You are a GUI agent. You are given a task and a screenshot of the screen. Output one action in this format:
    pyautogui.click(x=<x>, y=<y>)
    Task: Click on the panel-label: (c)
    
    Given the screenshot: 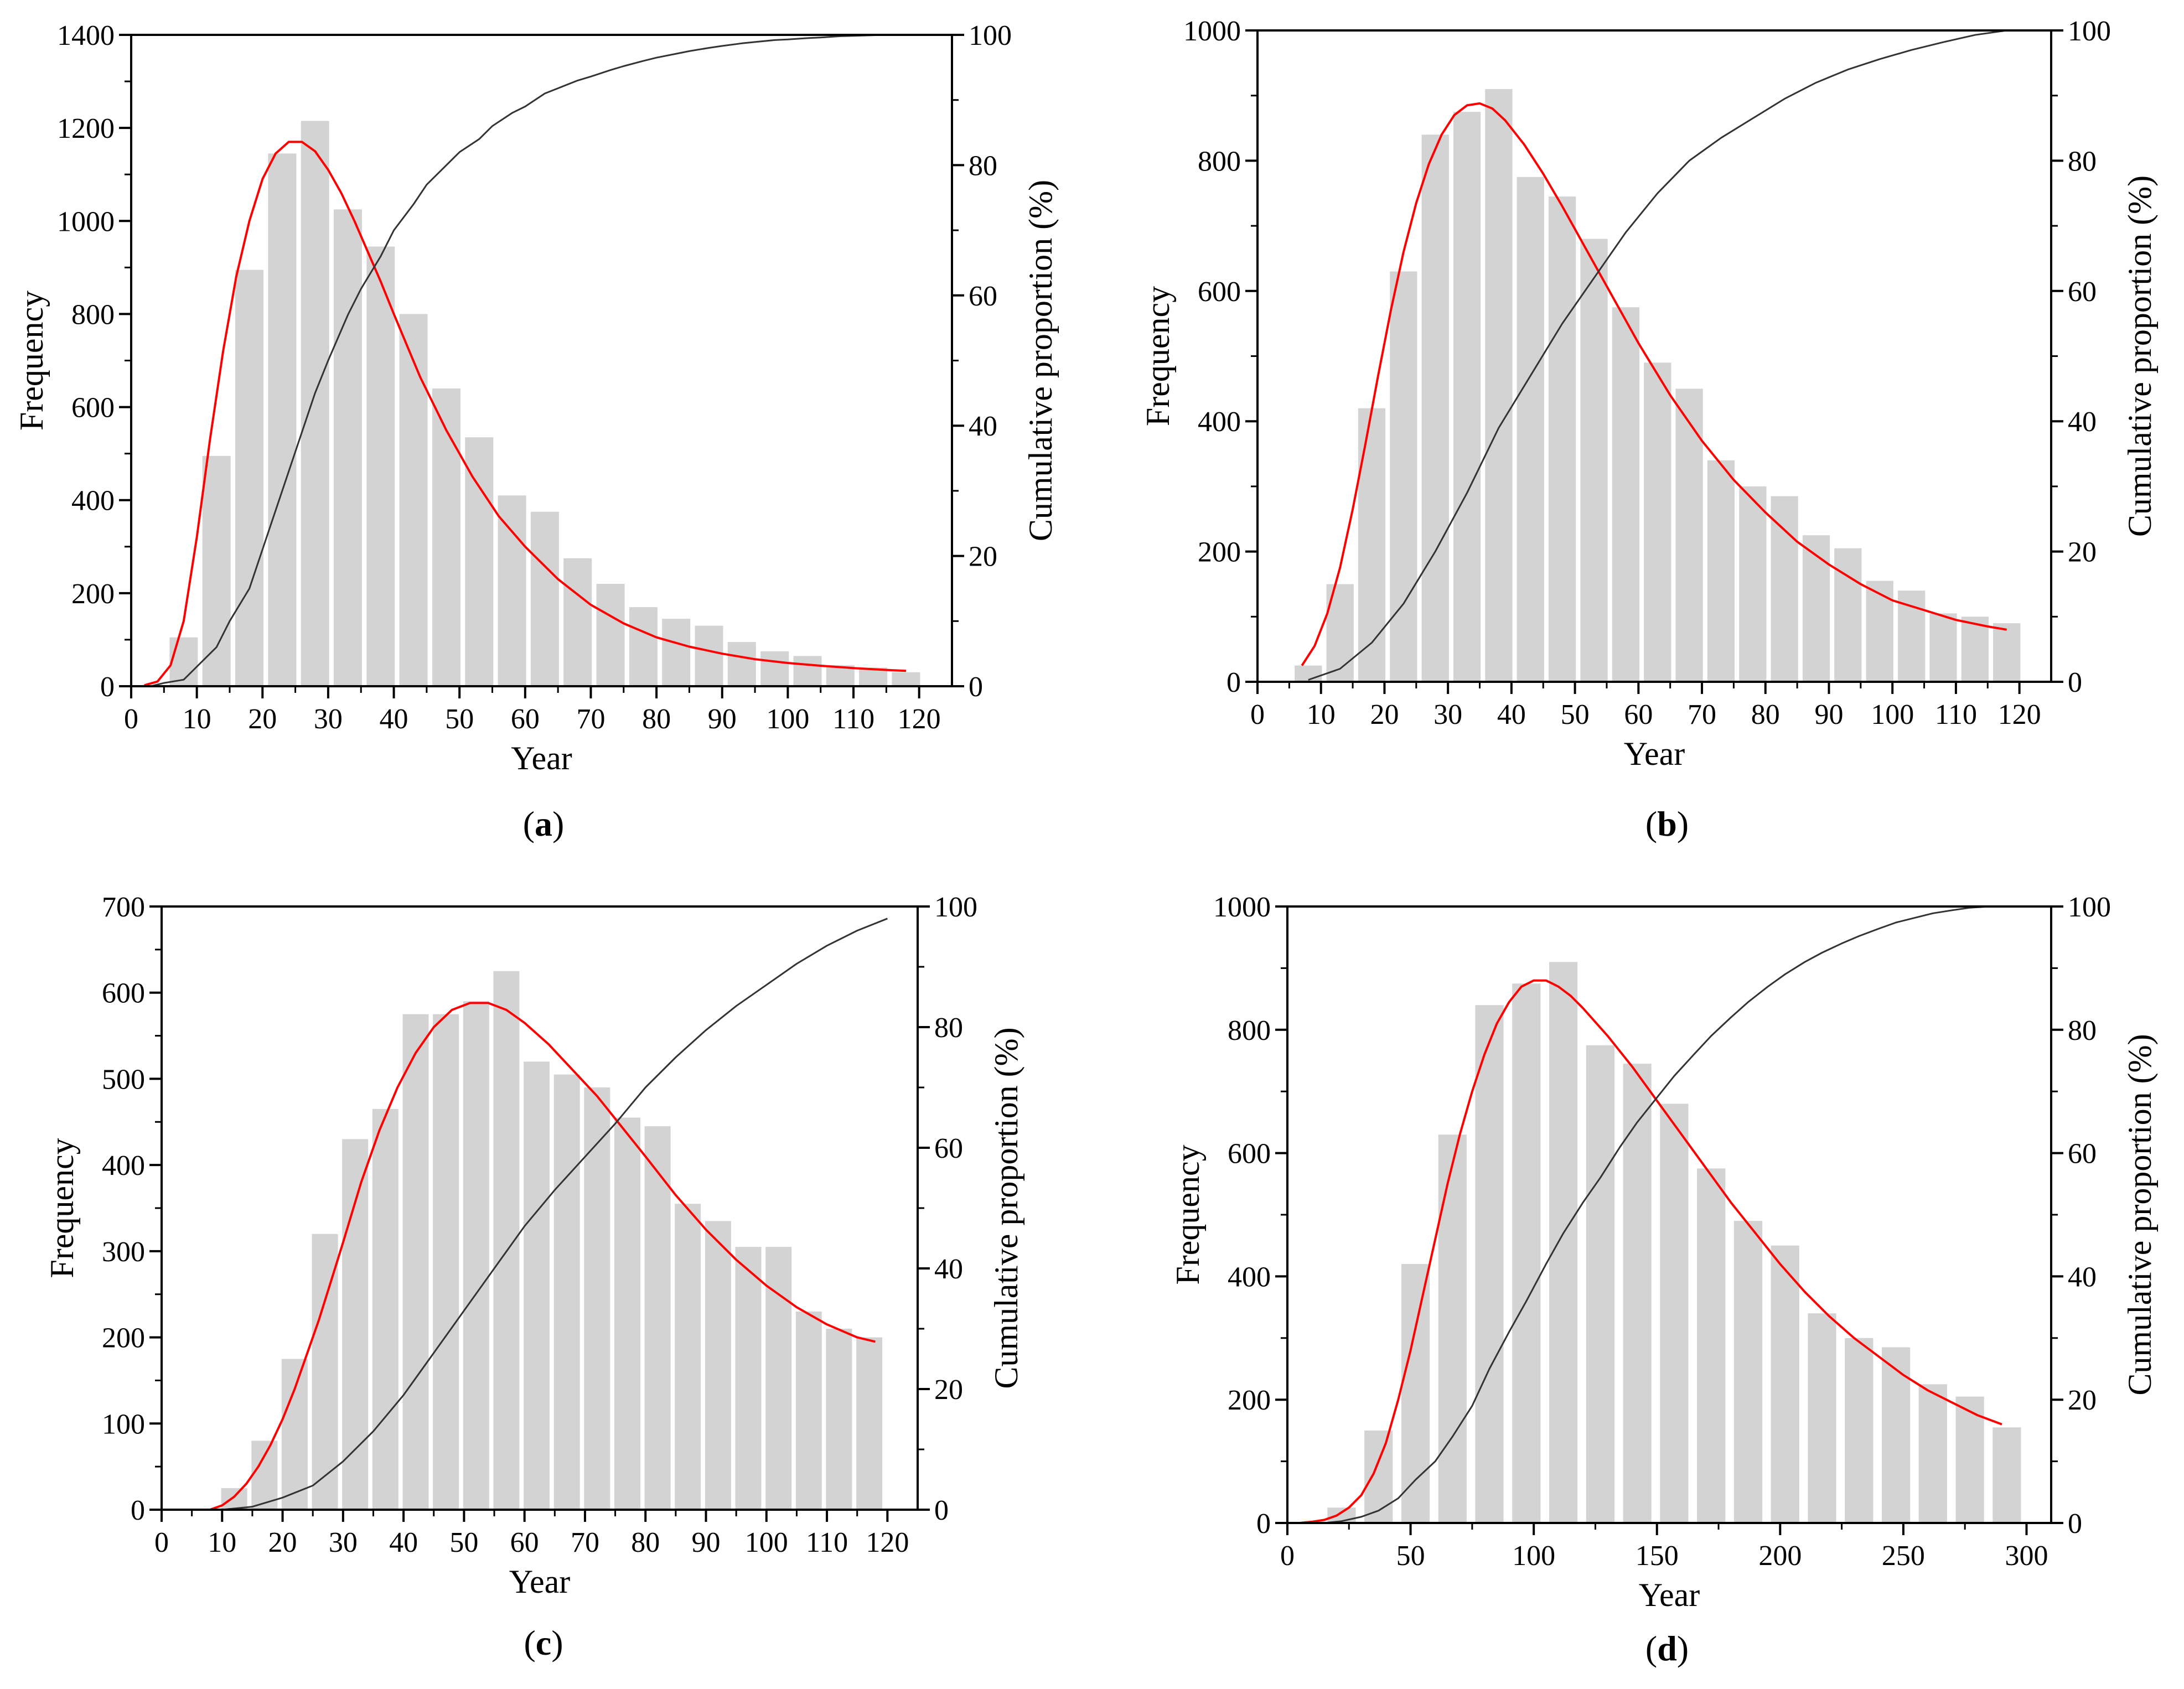 What is the action you would take?
    pyautogui.click(x=543, y=1642)
    